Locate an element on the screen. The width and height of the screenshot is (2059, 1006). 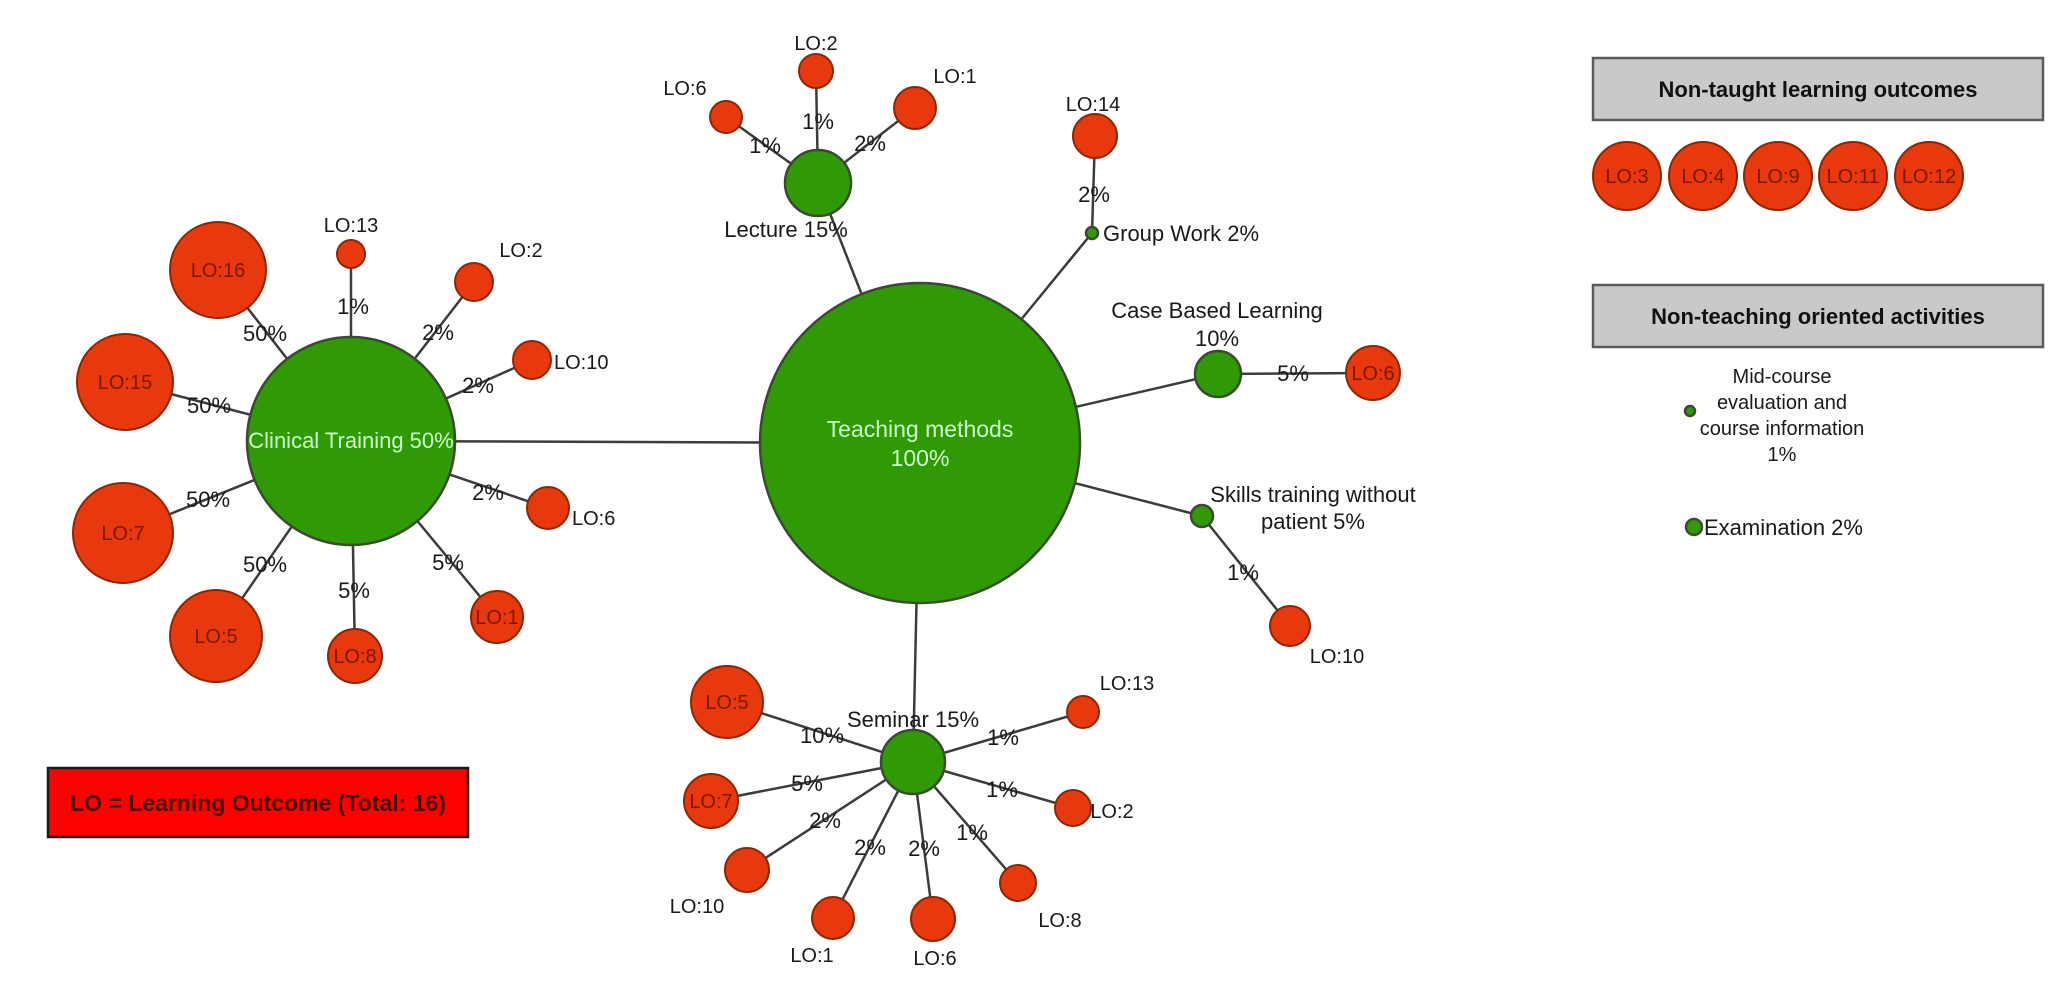
case-based-lo6-node is located at coordinates (1373, 373).